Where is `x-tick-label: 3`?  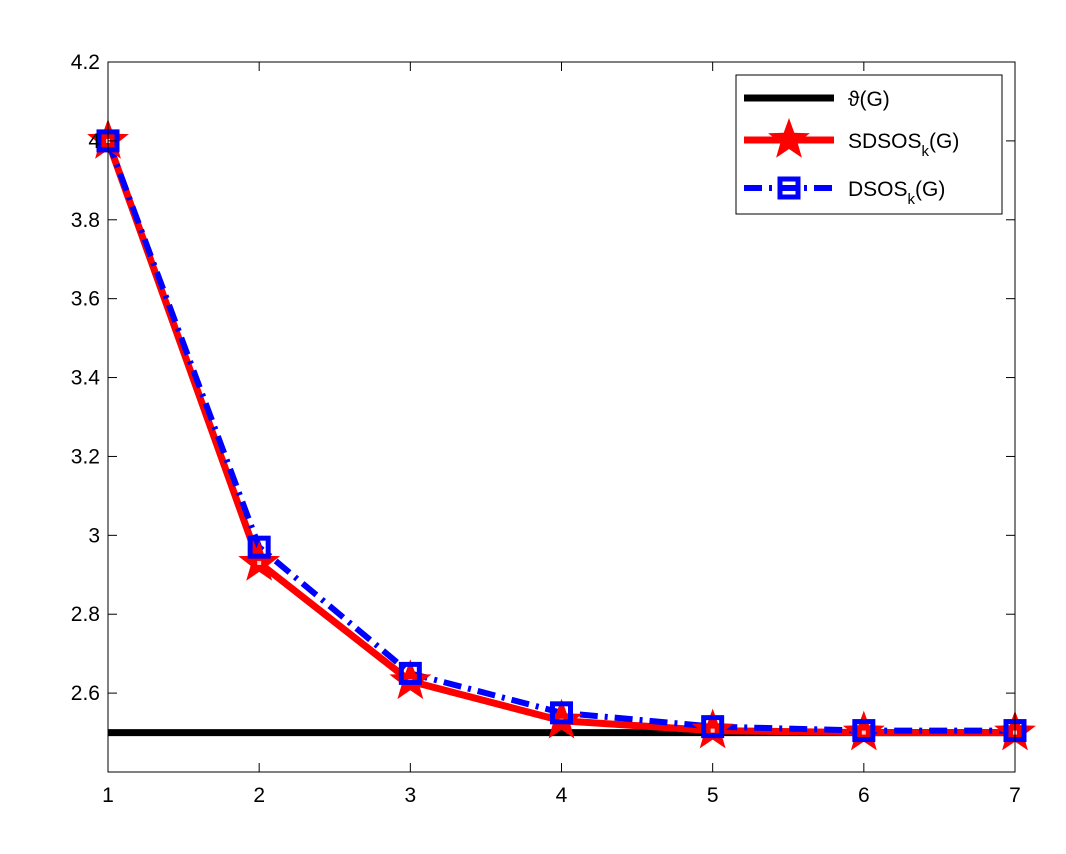 x-tick-label: 3 is located at coordinates (410, 795).